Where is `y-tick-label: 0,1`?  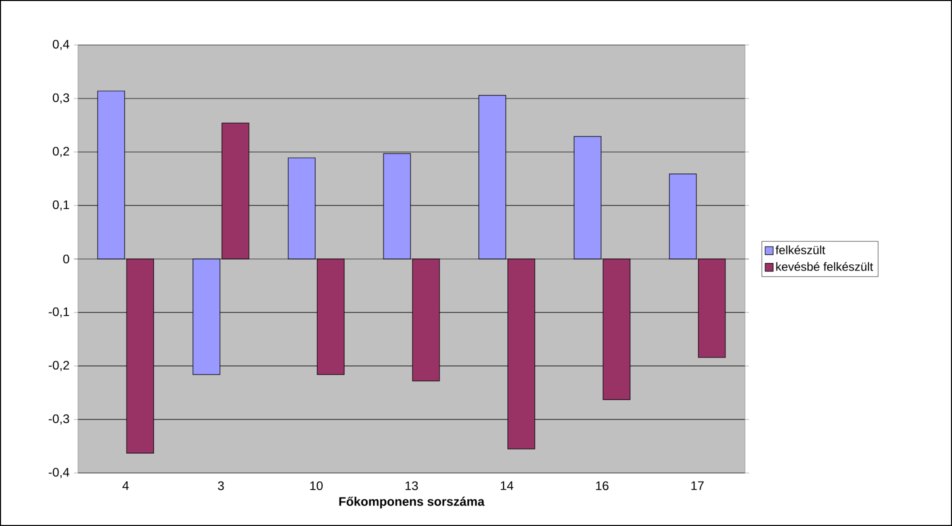 y-tick-label: 0,1 is located at coordinates (61, 205).